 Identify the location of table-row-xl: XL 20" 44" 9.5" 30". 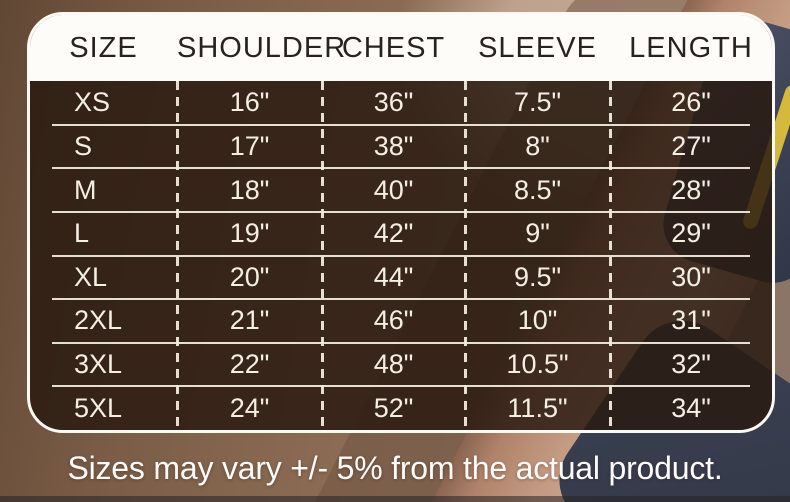
(401, 278).